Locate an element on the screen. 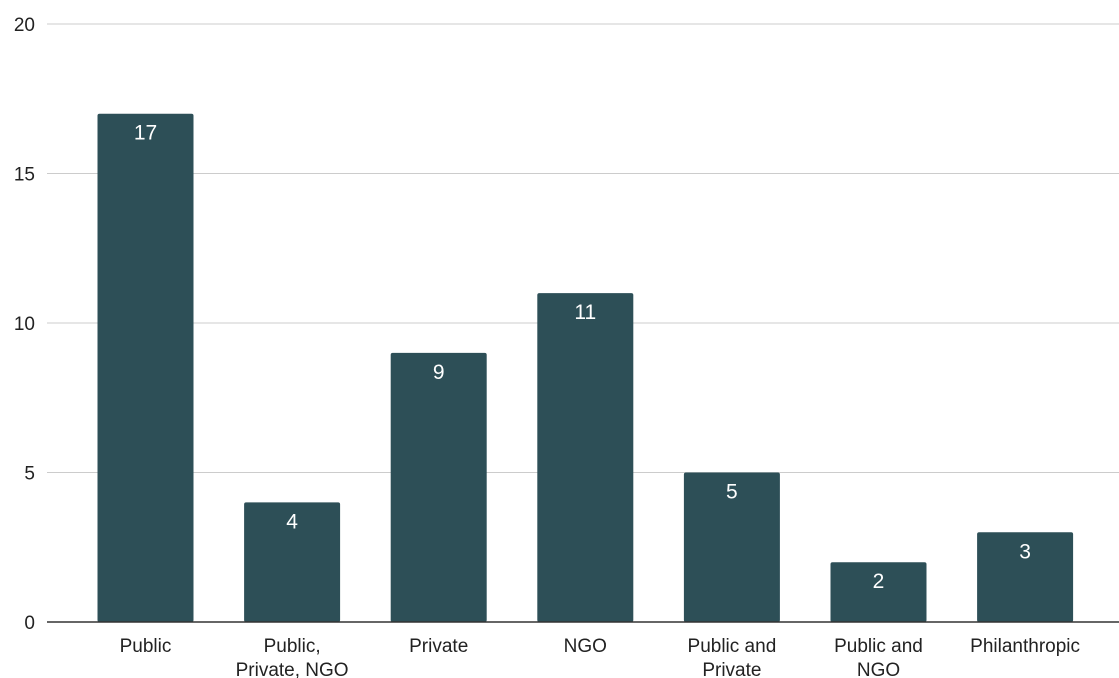 Image resolution: width=1119 pixels, height=678 pixels. bar-value-label: 11 is located at coordinates (585, 312).